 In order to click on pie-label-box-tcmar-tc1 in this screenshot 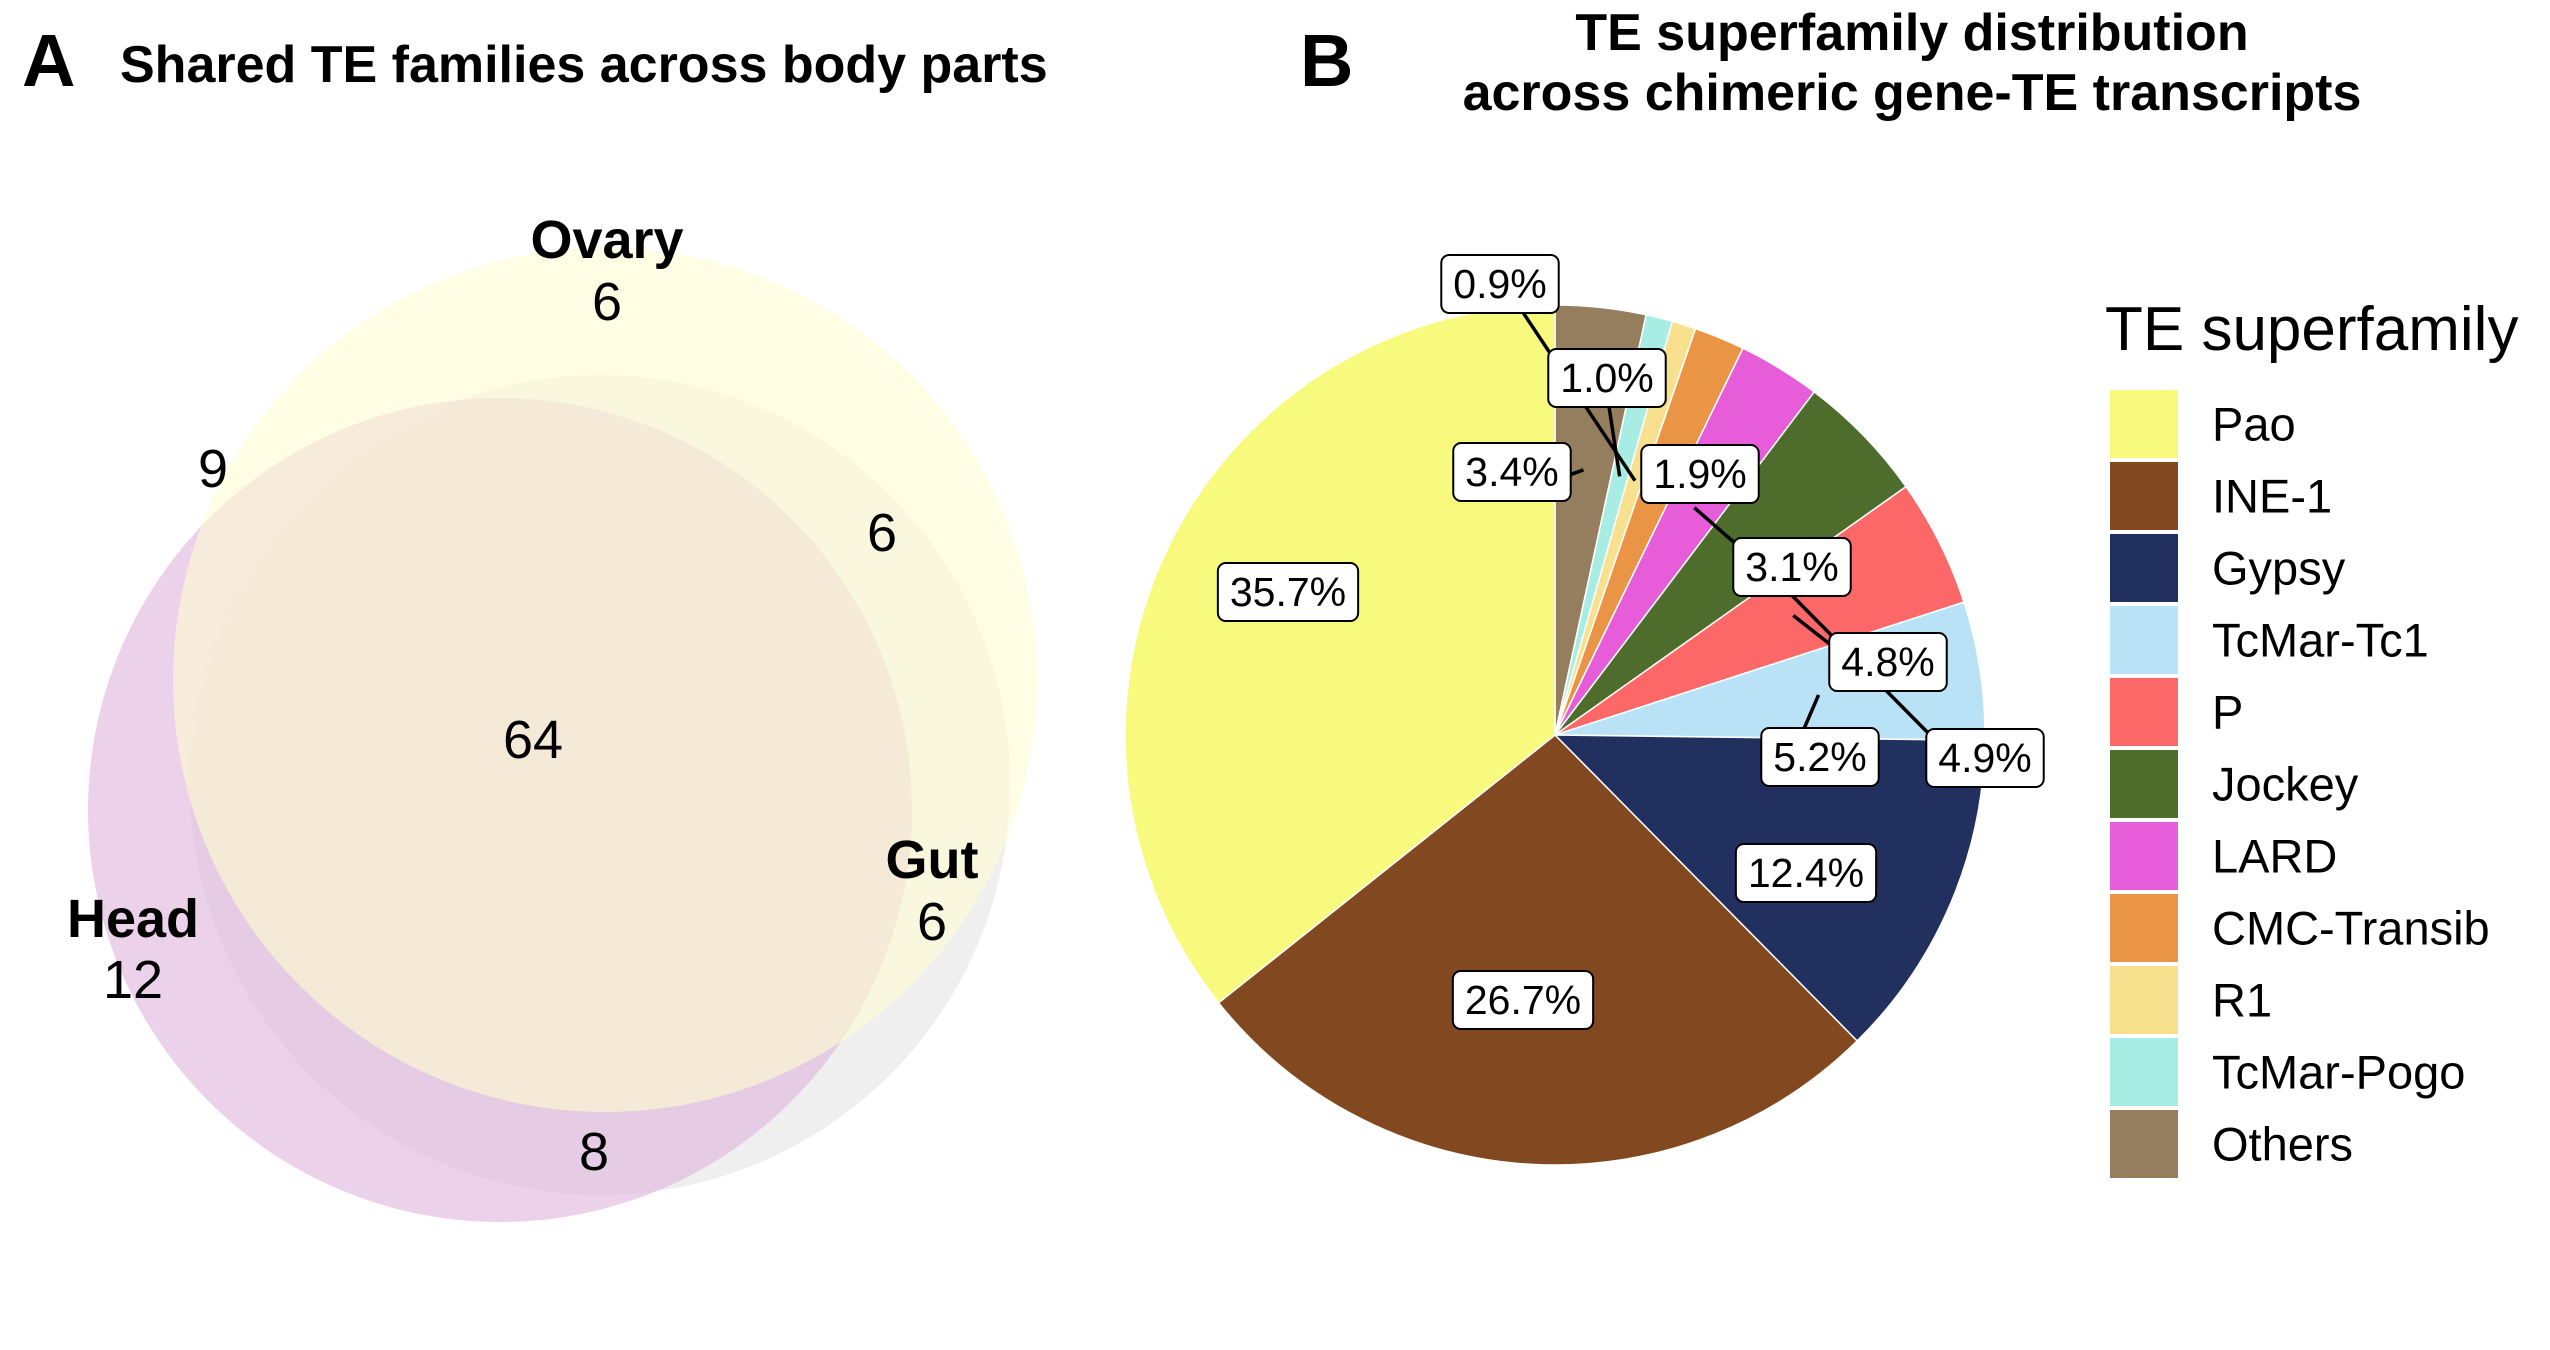, I will do `click(1820, 757)`.